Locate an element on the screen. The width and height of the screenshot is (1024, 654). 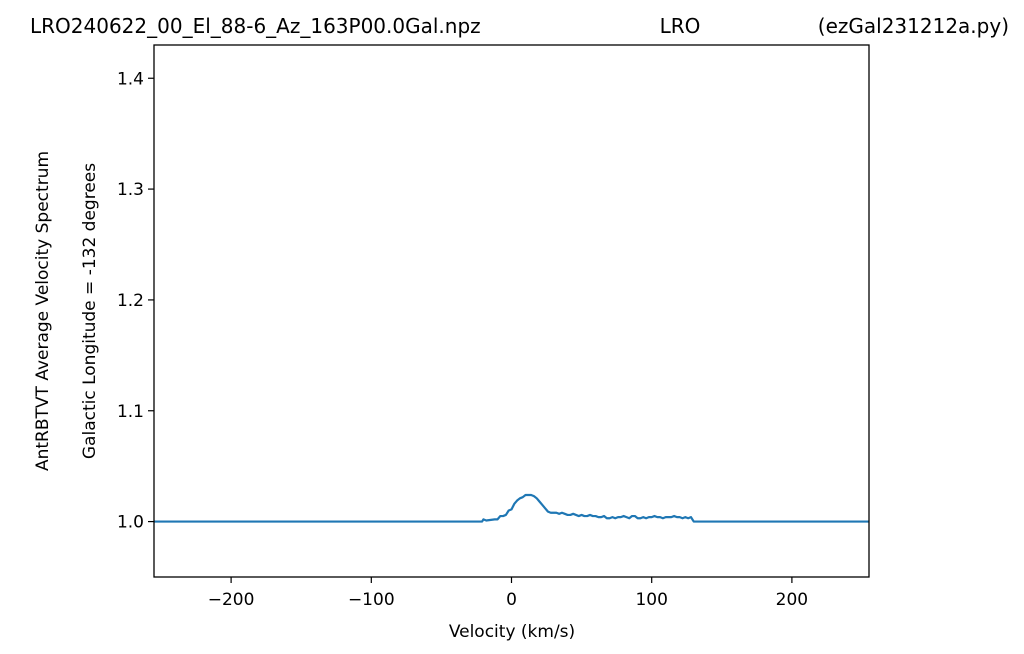
x-tick-label: −200 is located at coordinates (231, 600).